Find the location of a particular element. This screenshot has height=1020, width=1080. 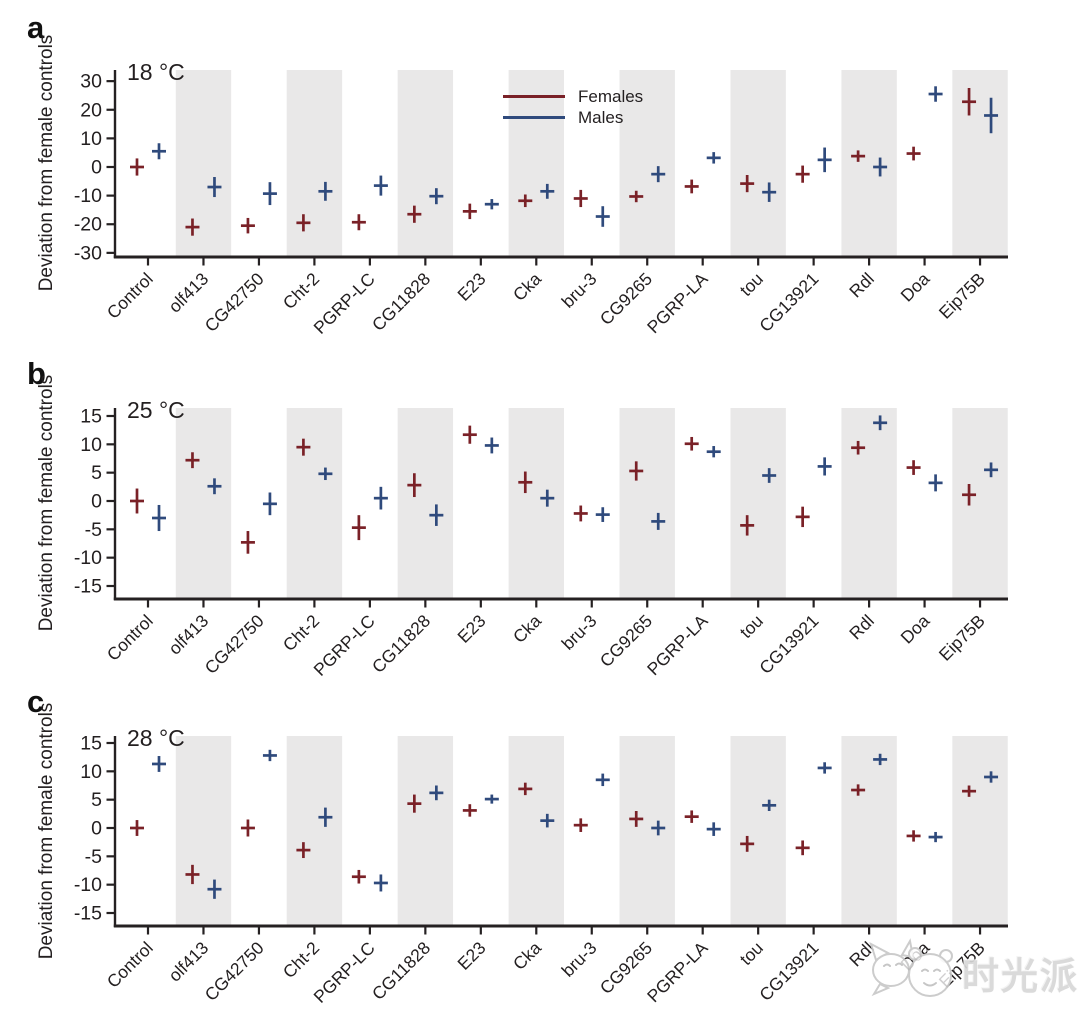

y-tick-label: 30 is located at coordinates (91, 82).